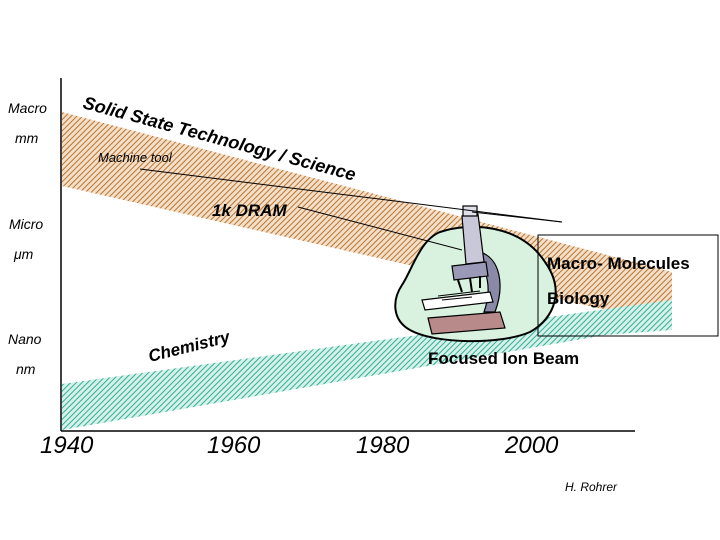 The width and height of the screenshot is (720, 540). I want to click on x-label-1960: 1960, so click(234, 445).